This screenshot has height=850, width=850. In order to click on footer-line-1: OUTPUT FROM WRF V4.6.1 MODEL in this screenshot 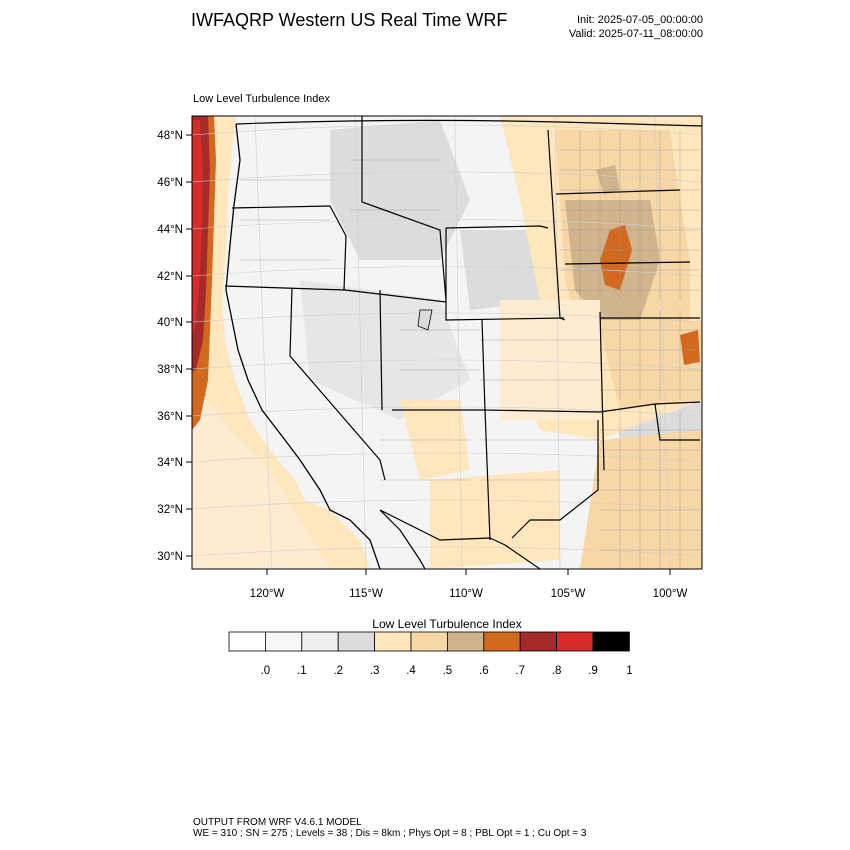, I will do `click(277, 822)`.